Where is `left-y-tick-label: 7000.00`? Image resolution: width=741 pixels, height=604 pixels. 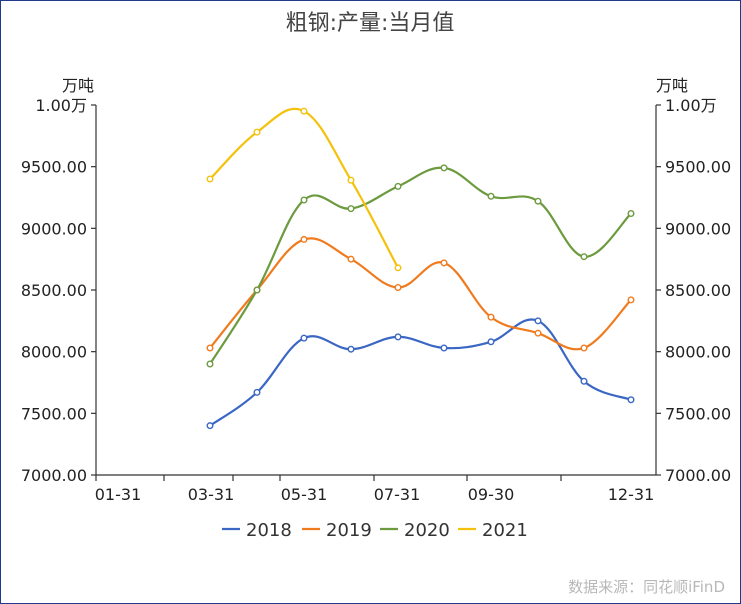 left-y-tick-label: 7000.00 is located at coordinates (54, 475).